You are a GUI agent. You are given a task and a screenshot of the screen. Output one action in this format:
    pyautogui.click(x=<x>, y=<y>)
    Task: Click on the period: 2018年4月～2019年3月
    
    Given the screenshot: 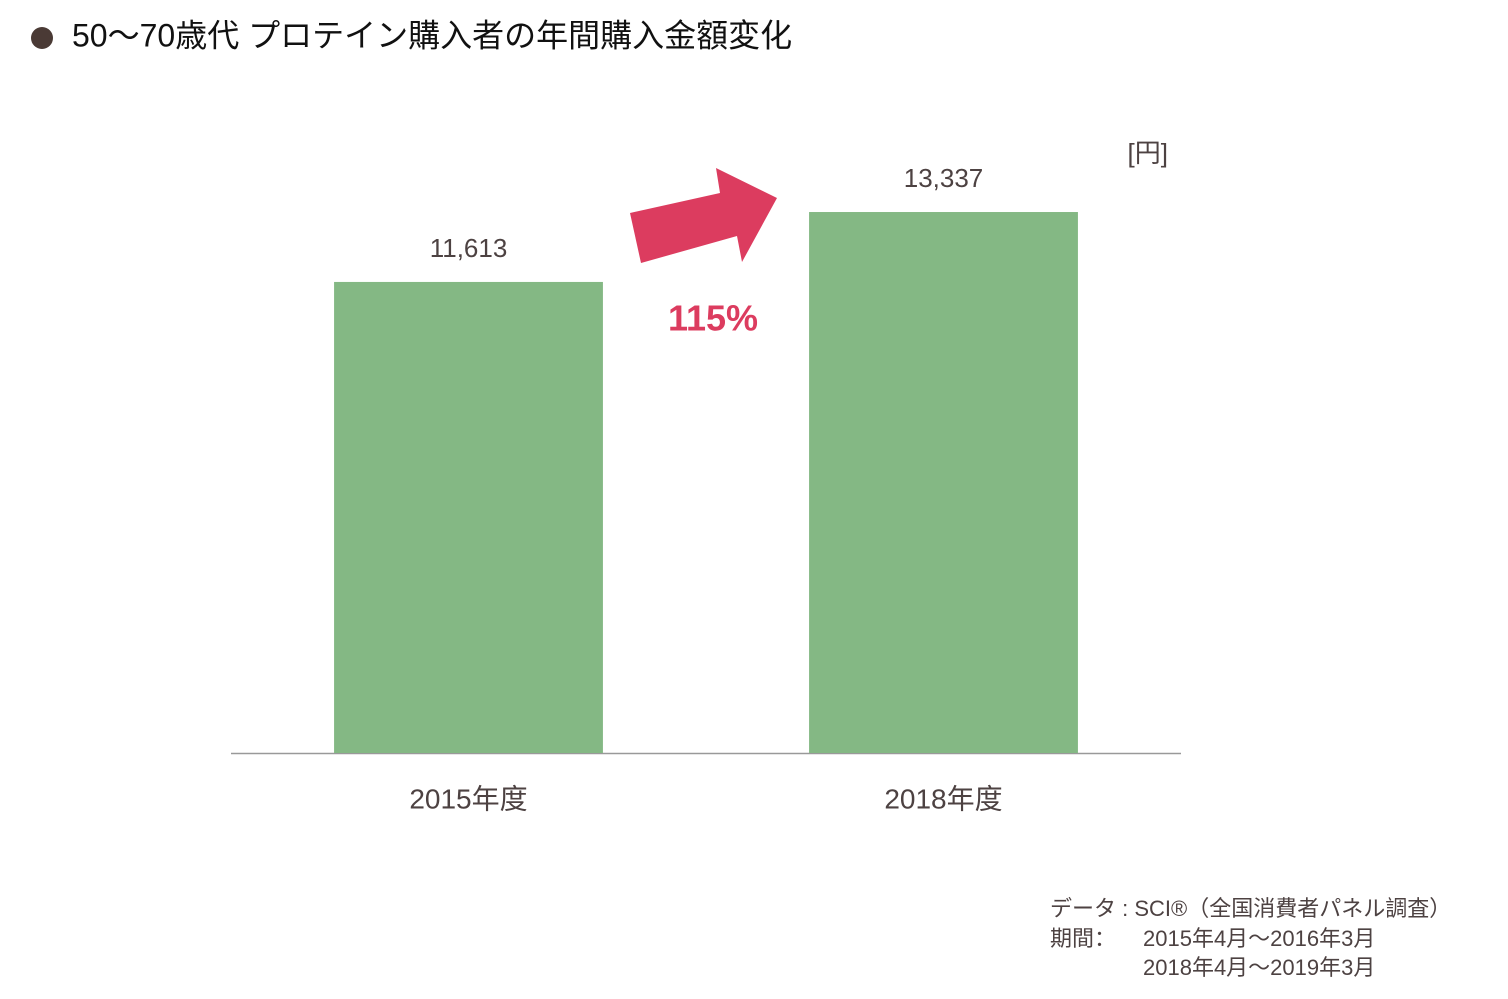 What is the action you would take?
    pyautogui.click(x=1259, y=967)
    